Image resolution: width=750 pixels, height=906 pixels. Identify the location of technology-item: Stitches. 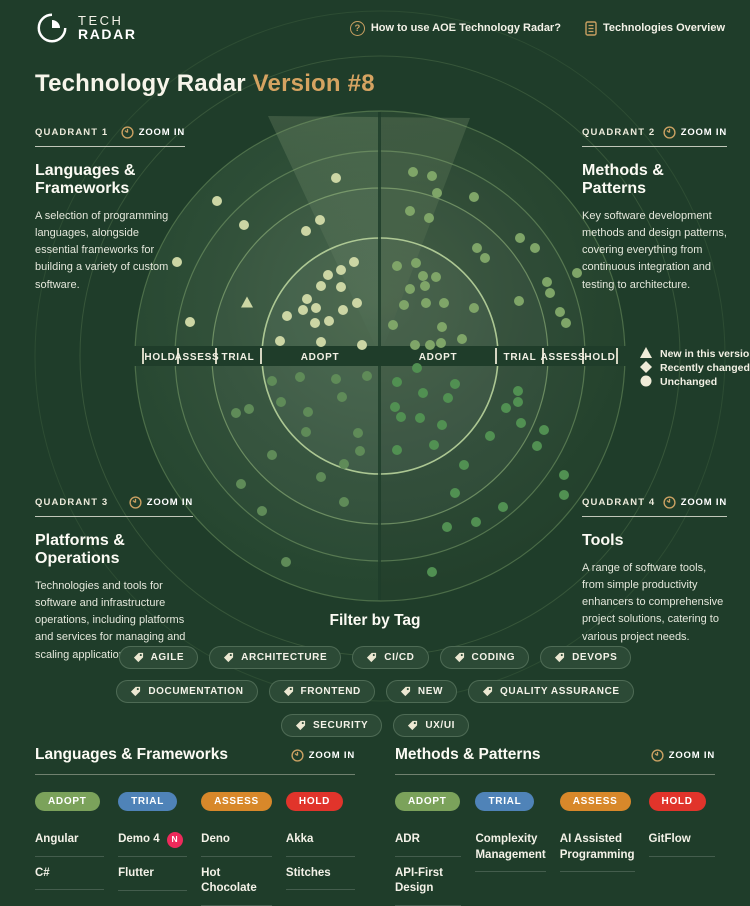
(320, 874).